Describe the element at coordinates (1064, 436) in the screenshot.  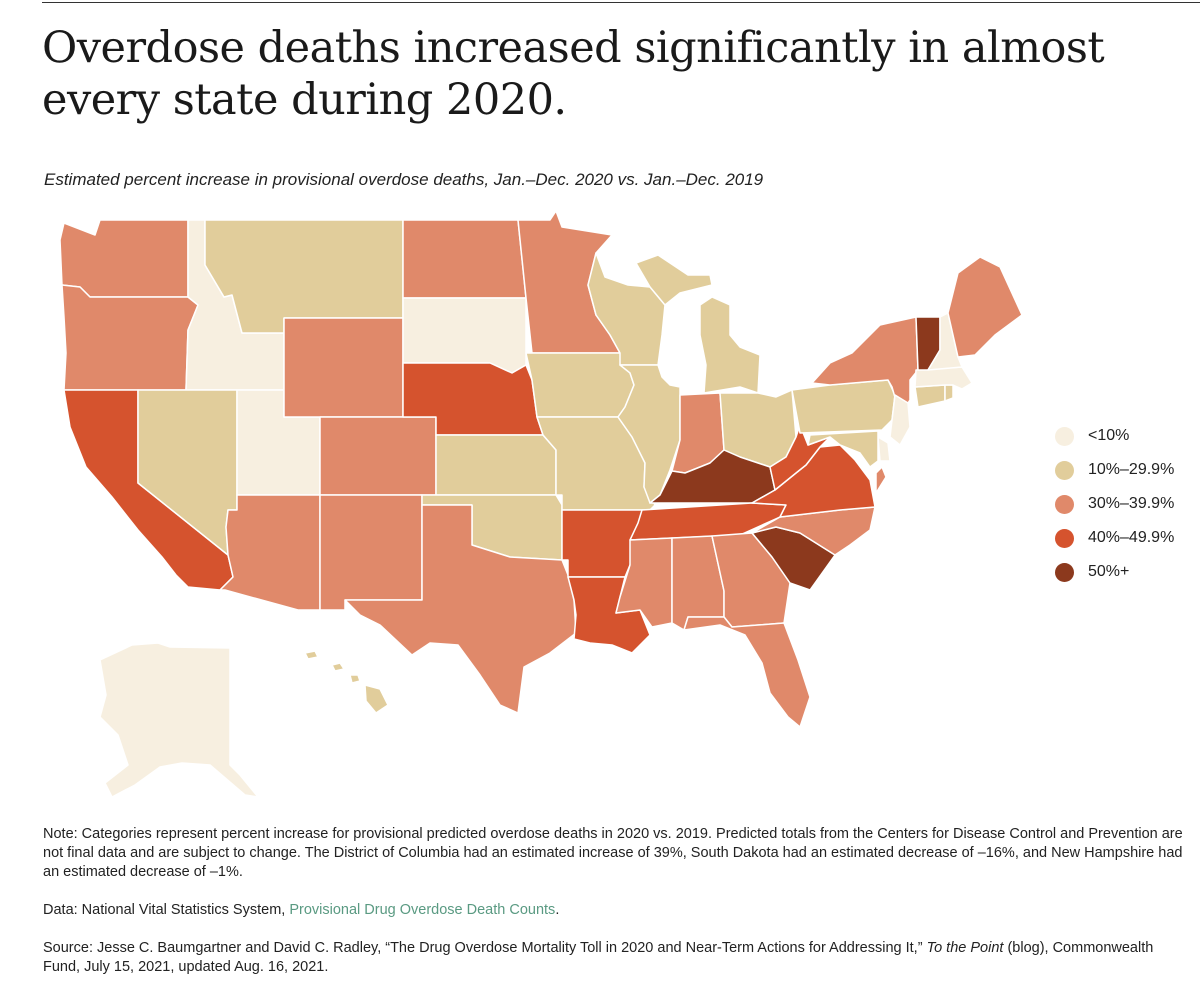
I see `legend-swatch-lt10` at that location.